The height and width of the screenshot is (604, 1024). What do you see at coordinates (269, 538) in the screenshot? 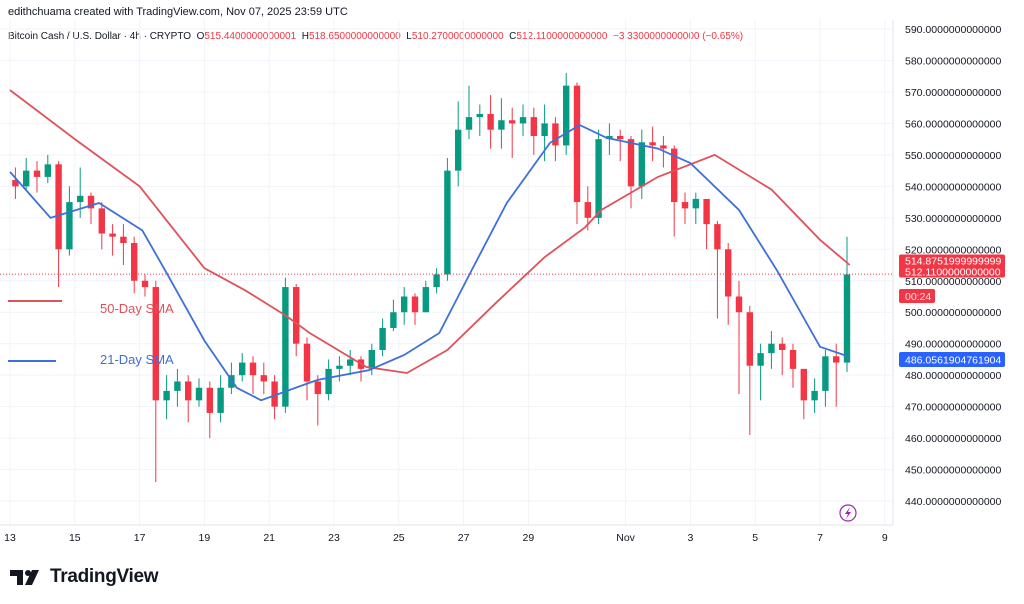
I see `x-tick-label: 21` at bounding box center [269, 538].